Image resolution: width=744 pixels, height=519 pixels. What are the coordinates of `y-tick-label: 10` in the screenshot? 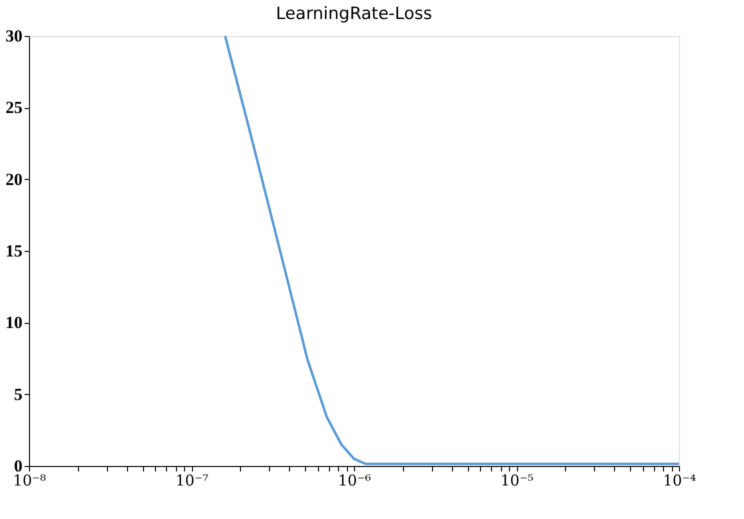 It's located at (14, 322).